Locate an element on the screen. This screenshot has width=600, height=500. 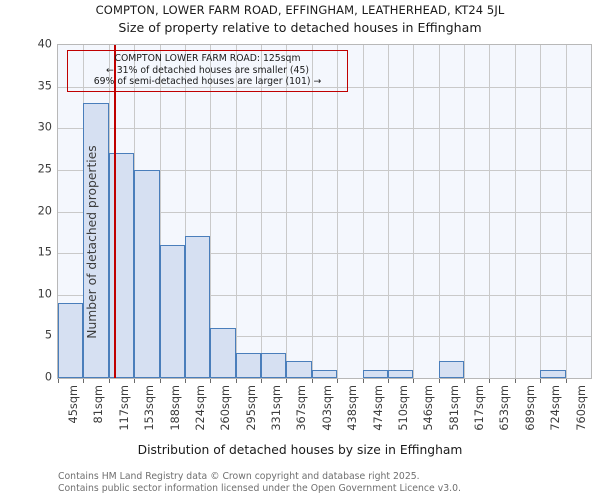
x-axis-tick-label: 689sqm is located at coordinates (530, 408).